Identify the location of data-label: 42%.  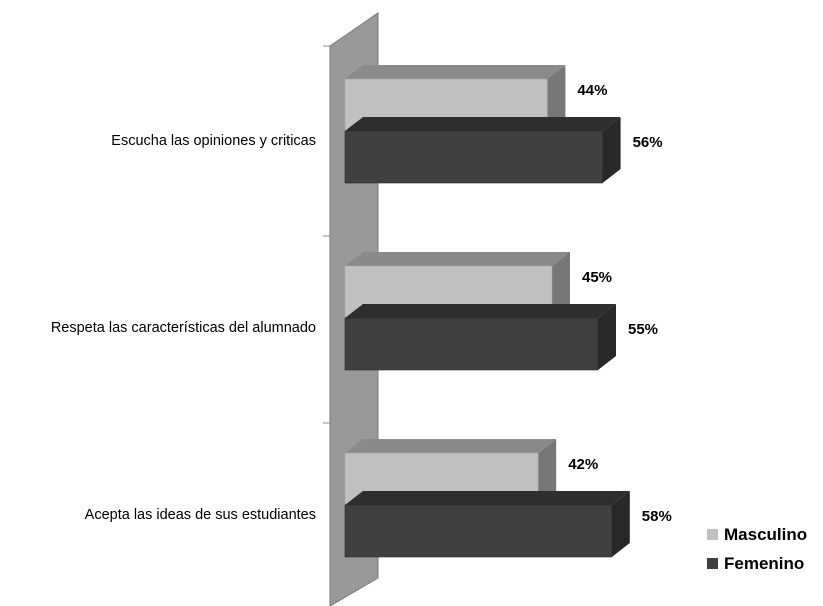
(583, 464).